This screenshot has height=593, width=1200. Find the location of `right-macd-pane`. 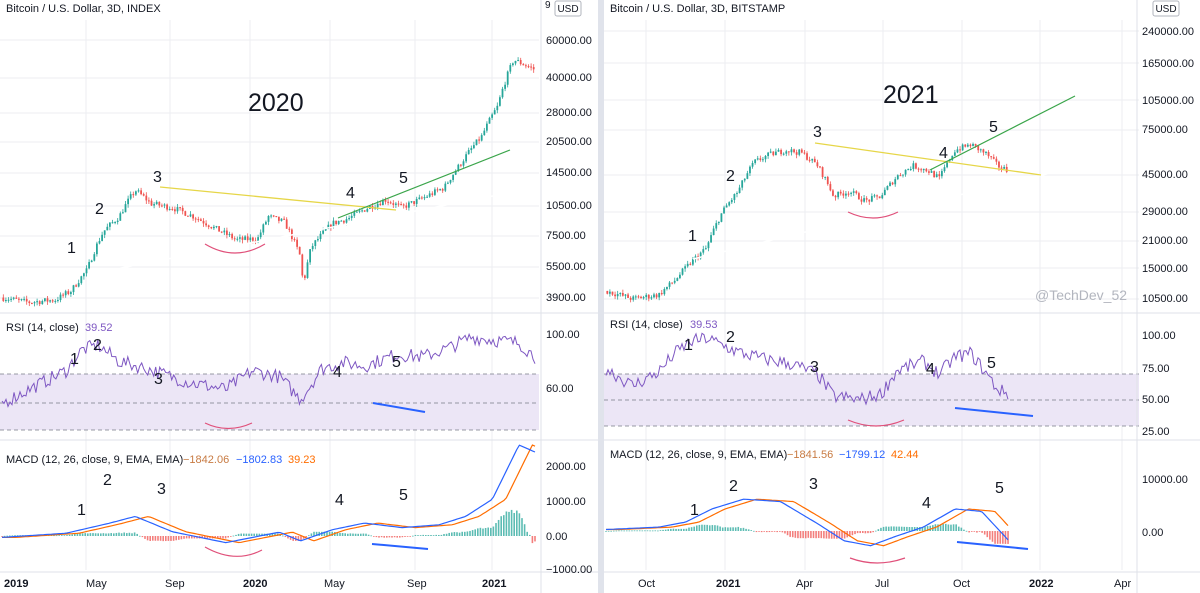

right-macd-pane is located at coordinates (807, 522).